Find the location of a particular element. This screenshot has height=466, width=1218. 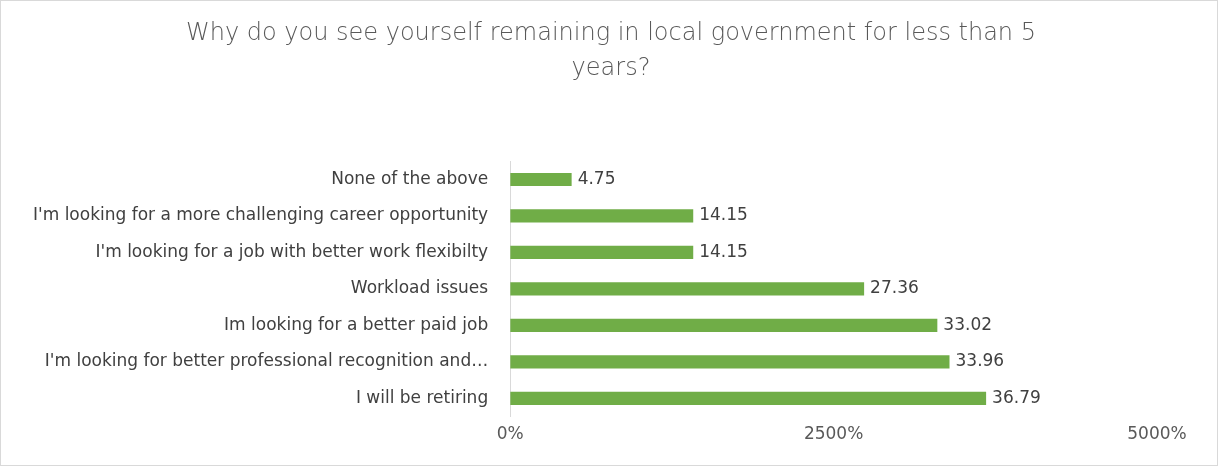

data-label: 4.75 is located at coordinates (596, 177).